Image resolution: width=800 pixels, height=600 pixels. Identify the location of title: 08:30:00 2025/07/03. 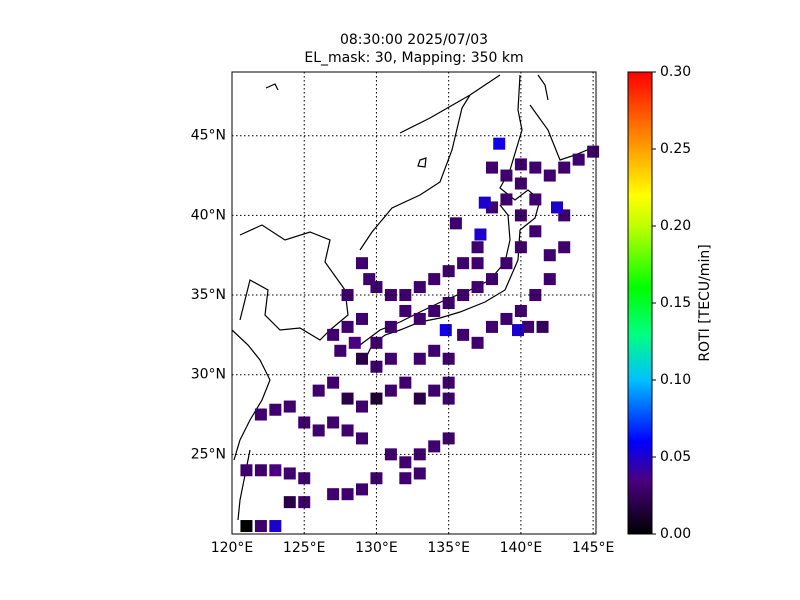
(414, 40).